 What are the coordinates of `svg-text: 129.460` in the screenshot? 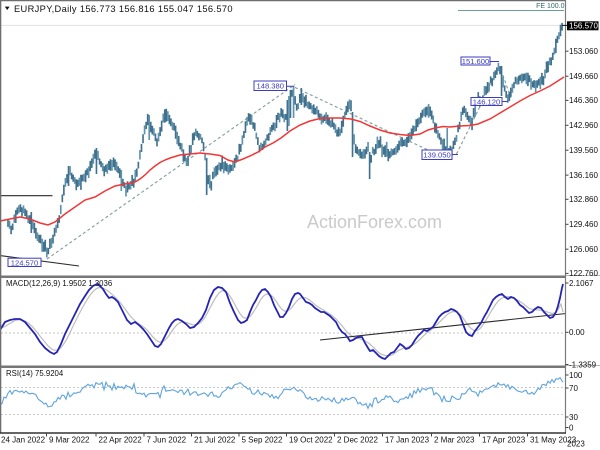 It's located at (583, 224).